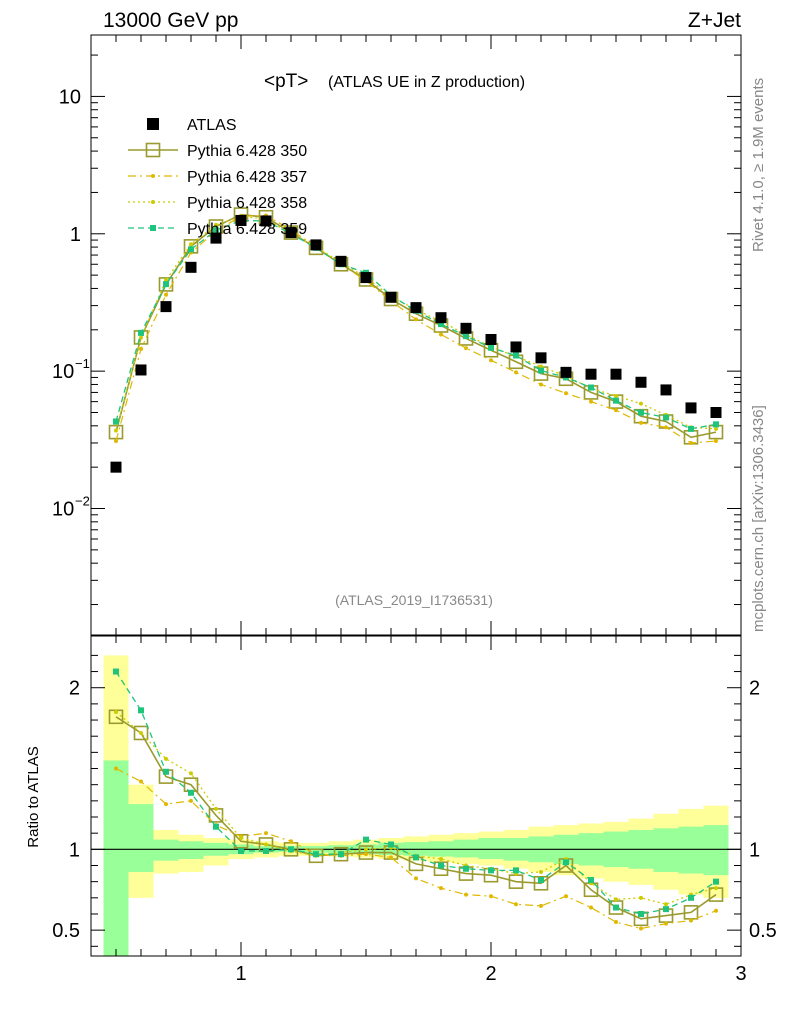  What do you see at coordinates (75, 235) in the screenshot?
I see `main-y-tick-label: 1` at bounding box center [75, 235].